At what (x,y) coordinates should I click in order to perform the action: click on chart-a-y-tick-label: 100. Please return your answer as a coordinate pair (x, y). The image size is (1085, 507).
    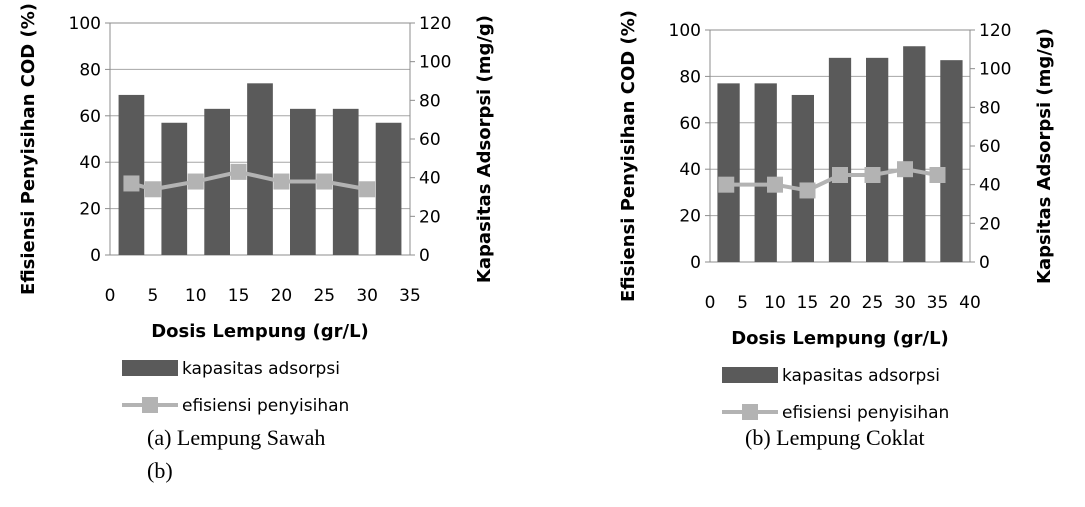
    Looking at the image, I should click on (85, 24).